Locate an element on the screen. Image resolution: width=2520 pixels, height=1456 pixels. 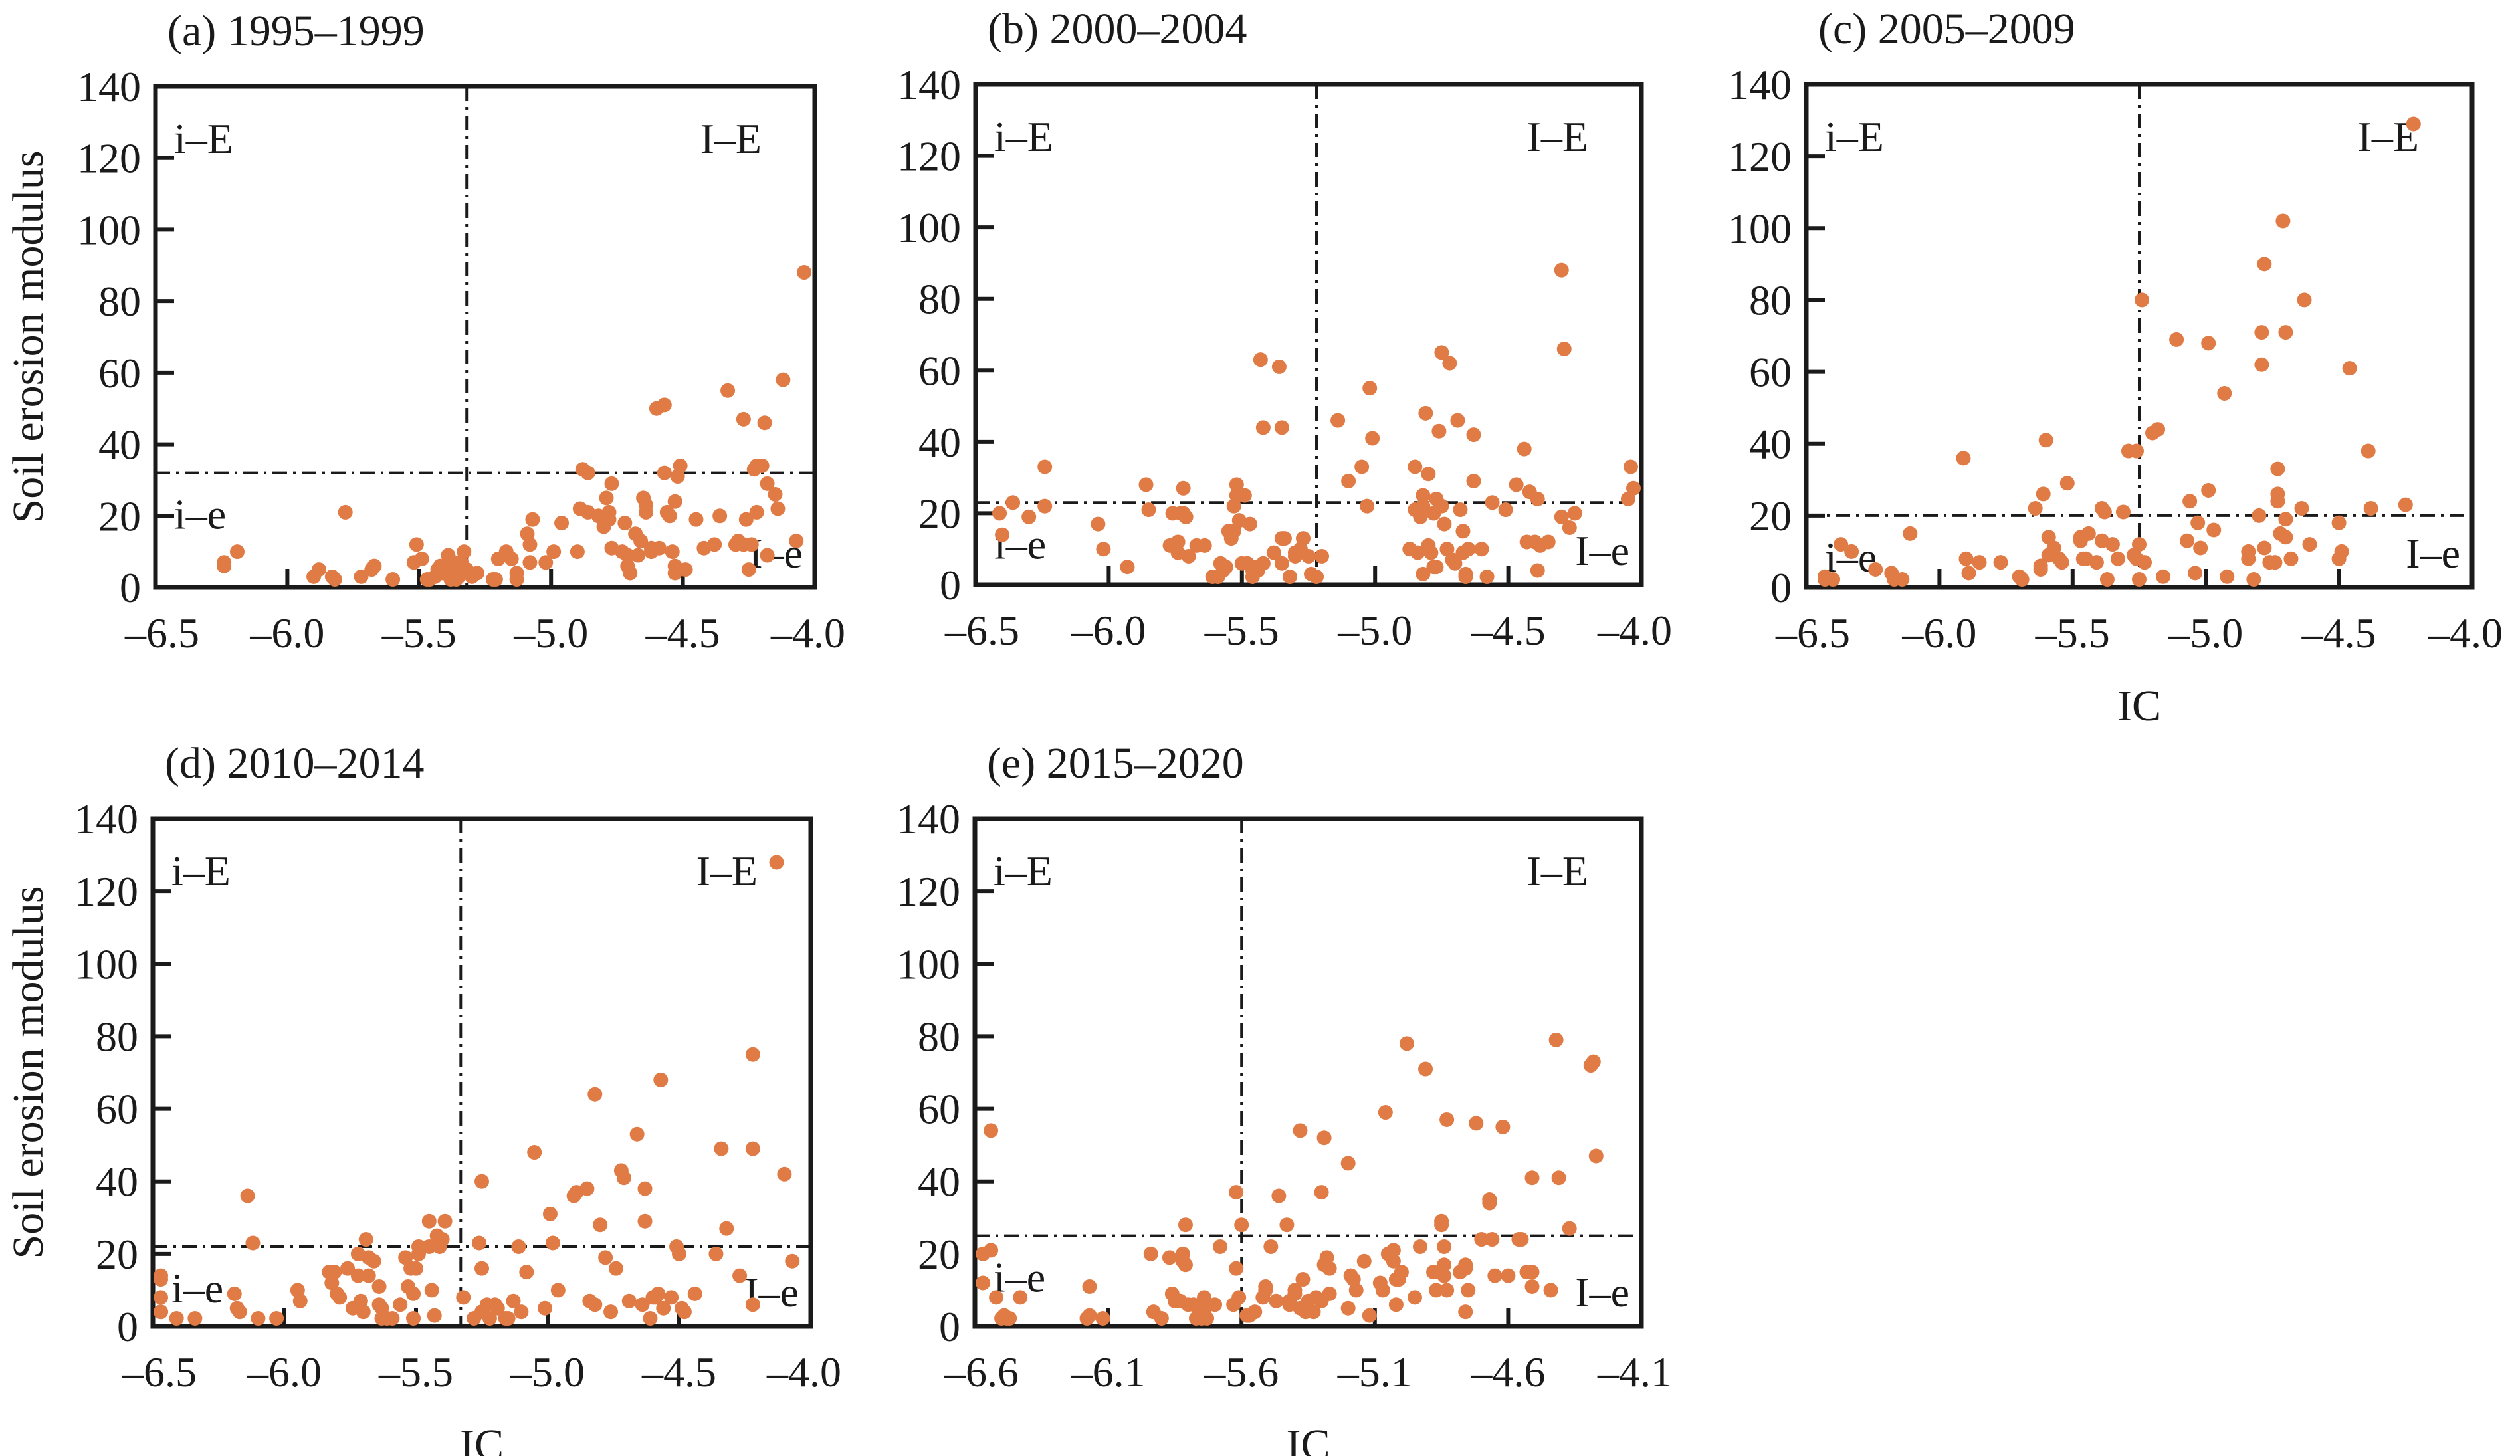
quadrant-label-bottom-left: i–e is located at coordinates (197, 1288).